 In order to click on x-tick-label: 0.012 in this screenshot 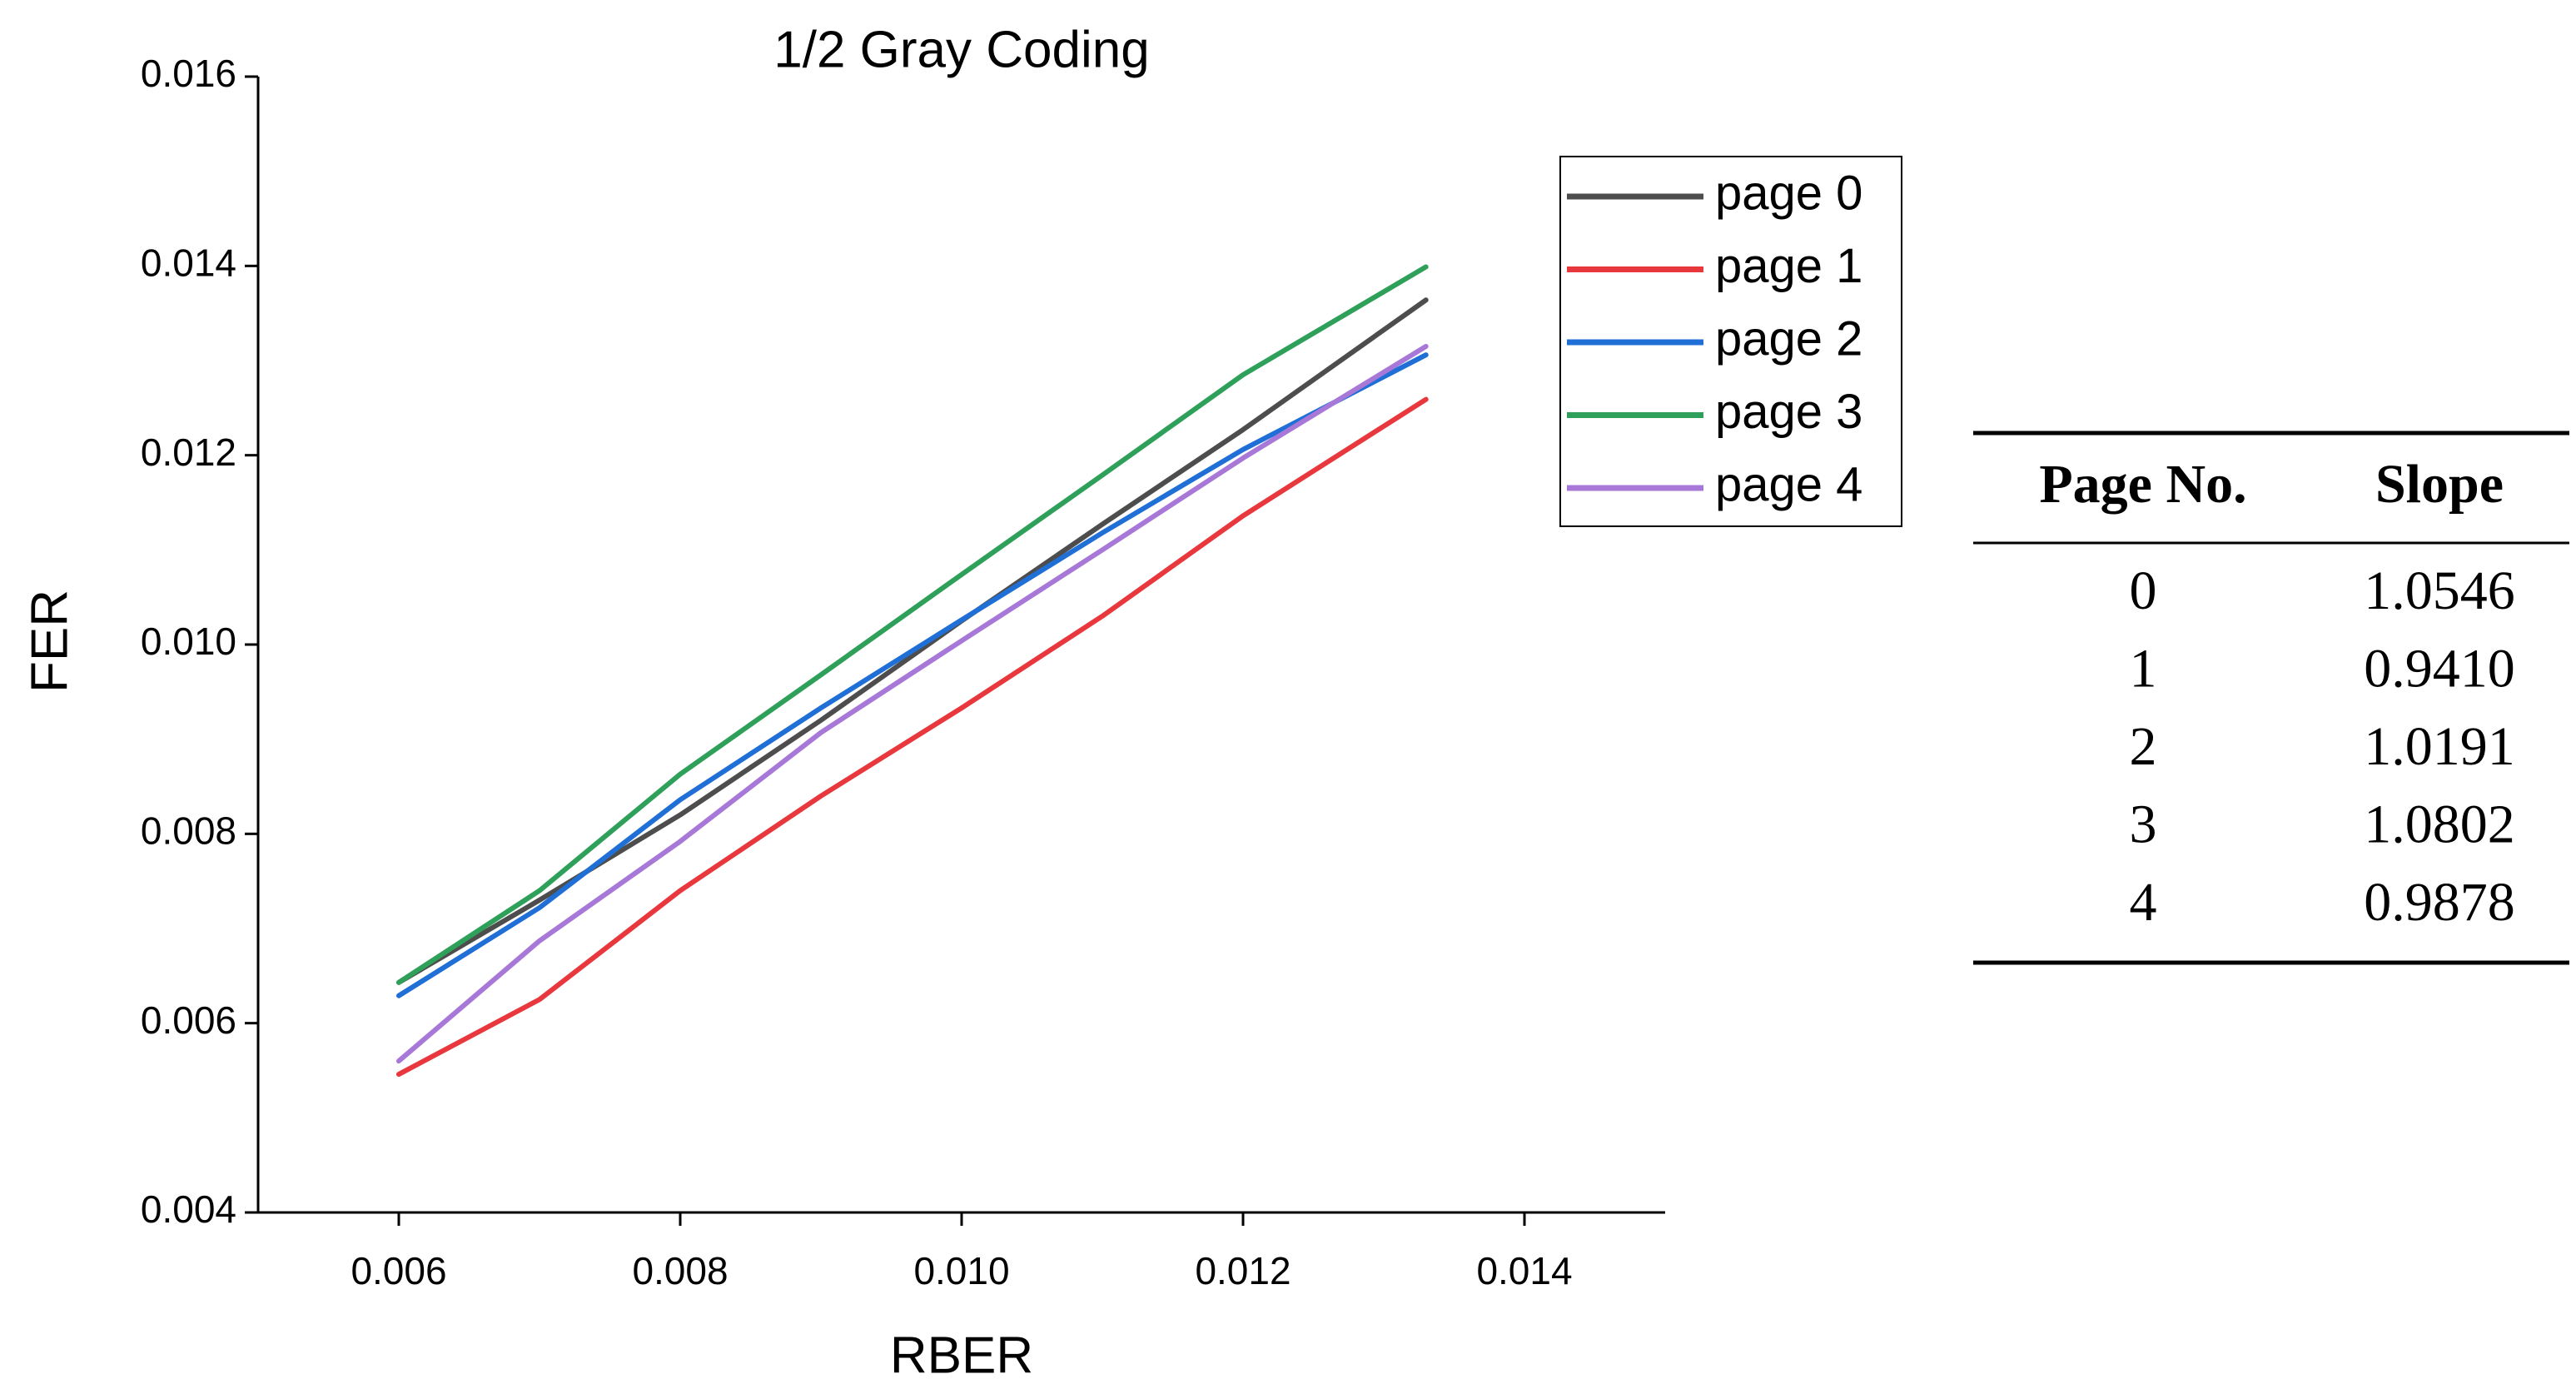, I will do `click(1242, 1270)`.